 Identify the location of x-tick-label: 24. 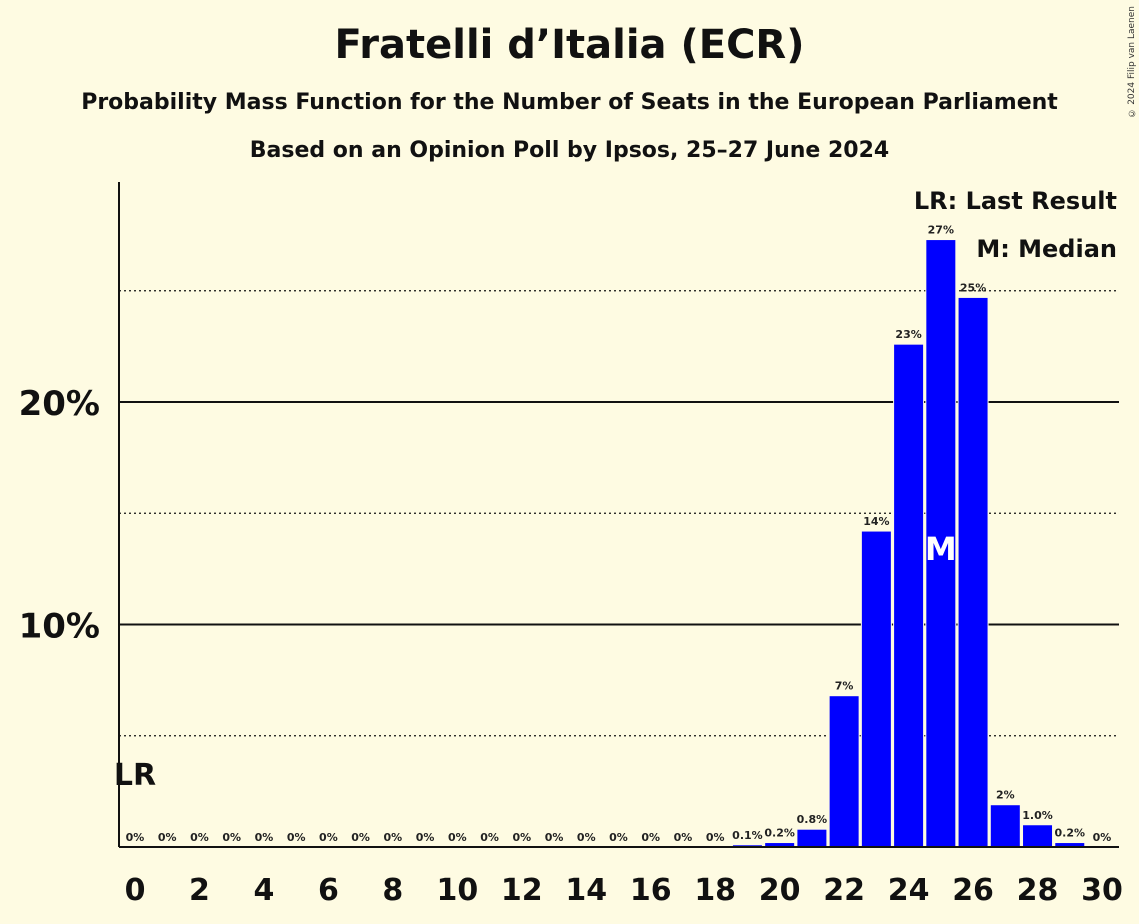
(909, 890).